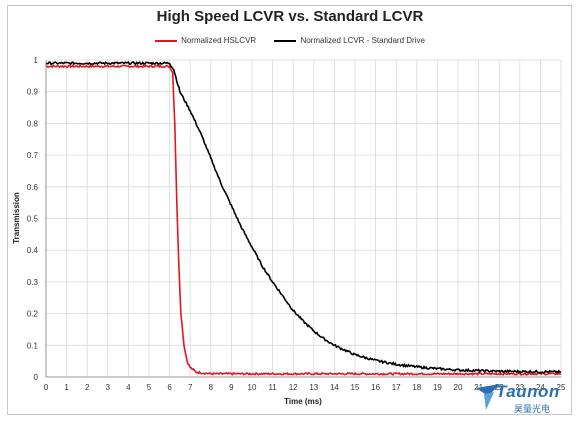  Describe the element at coordinates (355, 387) in the screenshot. I see `x-tick-label: 15` at that location.